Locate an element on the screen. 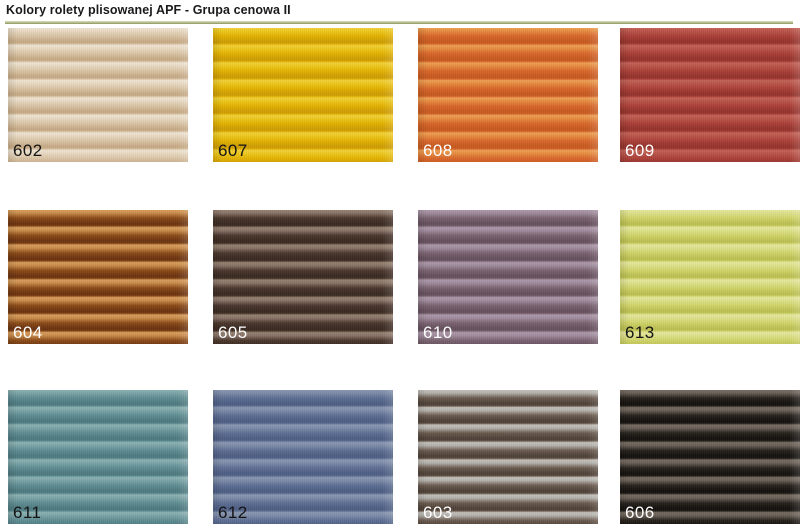 This screenshot has height=529, width=800. color-swatch: 612 is located at coordinates (303, 457).